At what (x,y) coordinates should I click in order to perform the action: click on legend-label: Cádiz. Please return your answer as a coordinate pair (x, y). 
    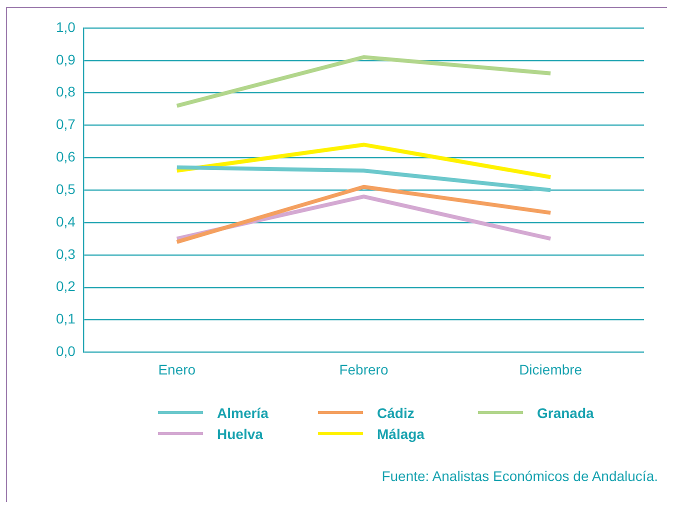
    Looking at the image, I should click on (395, 412).